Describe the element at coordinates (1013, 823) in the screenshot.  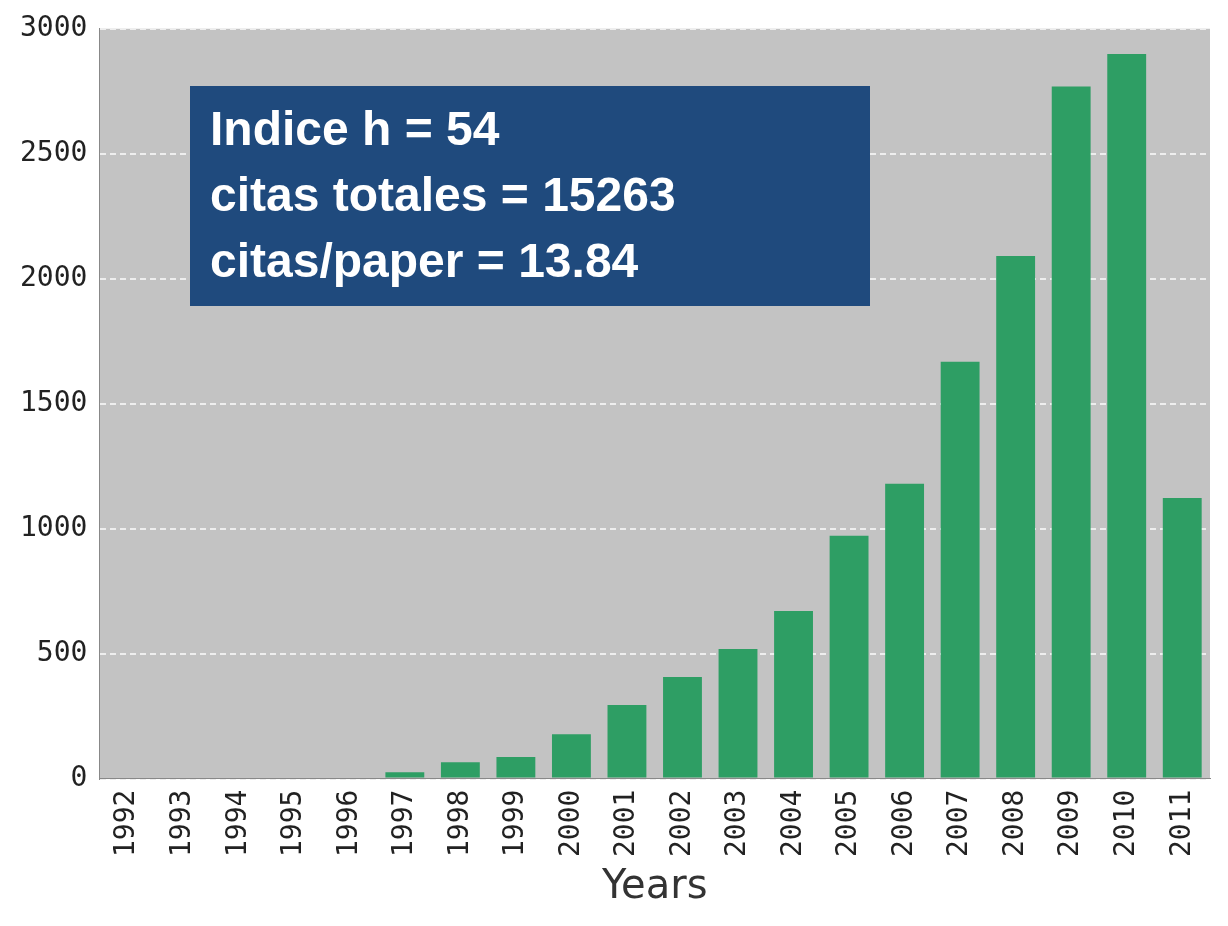
I see `x-tick-label: 2008` at that location.